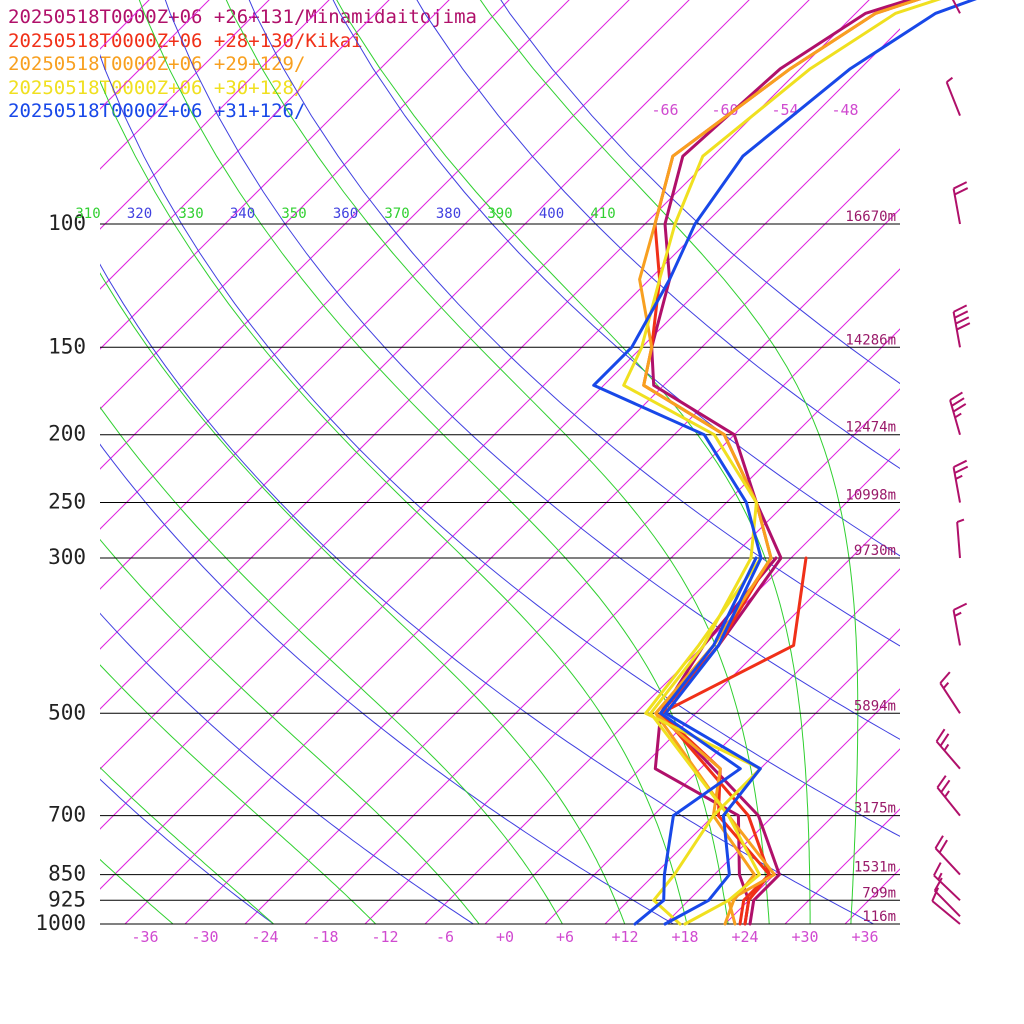 This screenshot has height=1024, width=1024. Describe the element at coordinates (445, 937) in the screenshot. I see `temperature-tick-label: -6` at that location.